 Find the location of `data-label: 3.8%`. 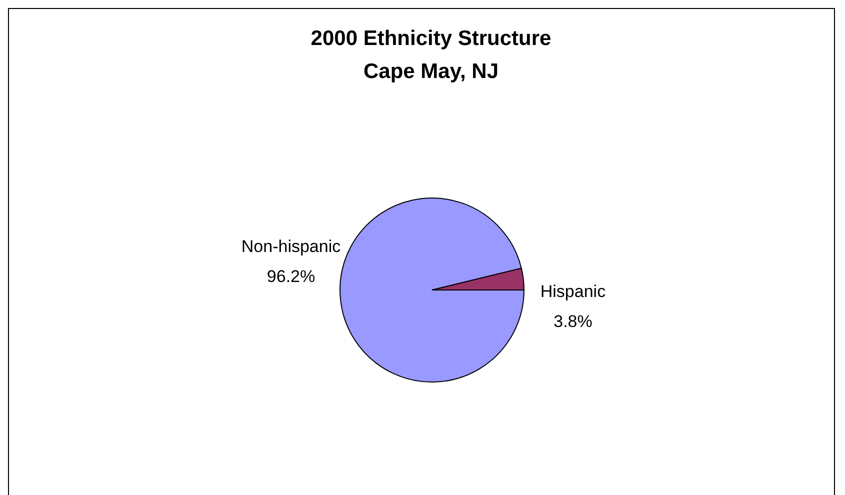

data-label: 3.8% is located at coordinates (573, 321).